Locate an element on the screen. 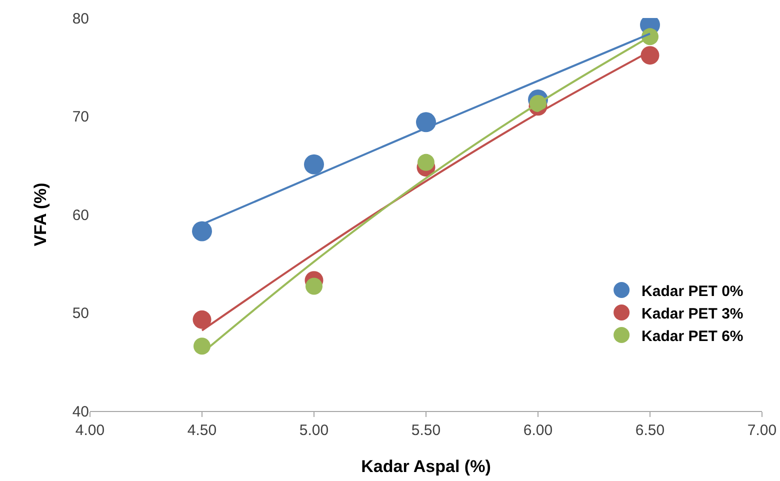 The image size is (780, 481). legend-label: Kadar PET 3% is located at coordinates (693, 313).